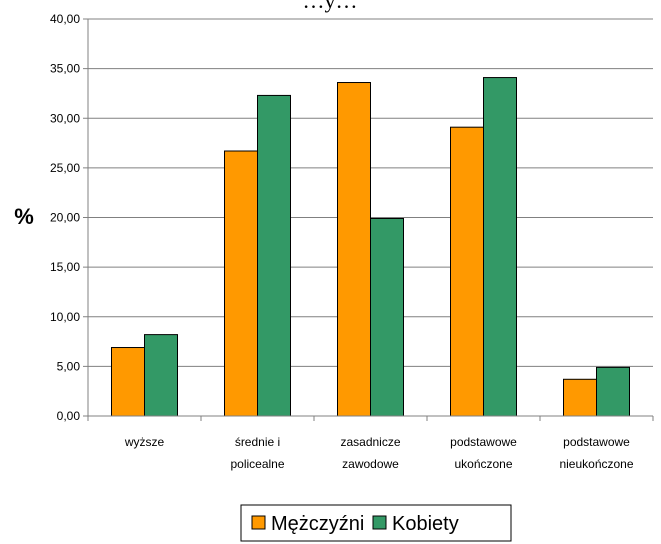 The height and width of the screenshot is (544, 661). Describe the element at coordinates (370, 453) in the screenshot. I see `x-category-label: zasadnicze zawodowe` at that location.